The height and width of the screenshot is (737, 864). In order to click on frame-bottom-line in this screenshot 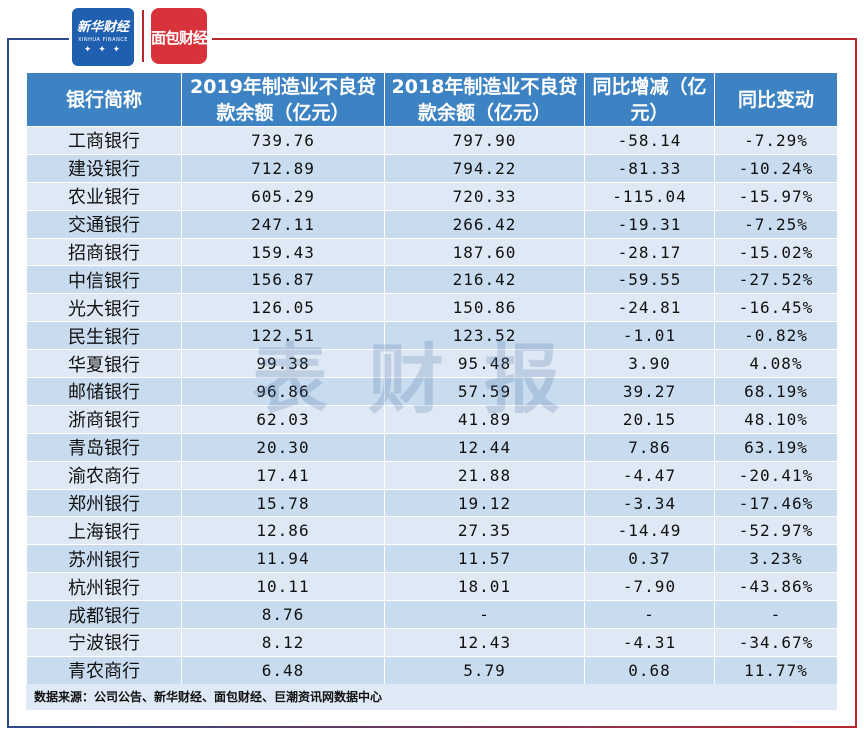, I will do `click(432, 727)`.